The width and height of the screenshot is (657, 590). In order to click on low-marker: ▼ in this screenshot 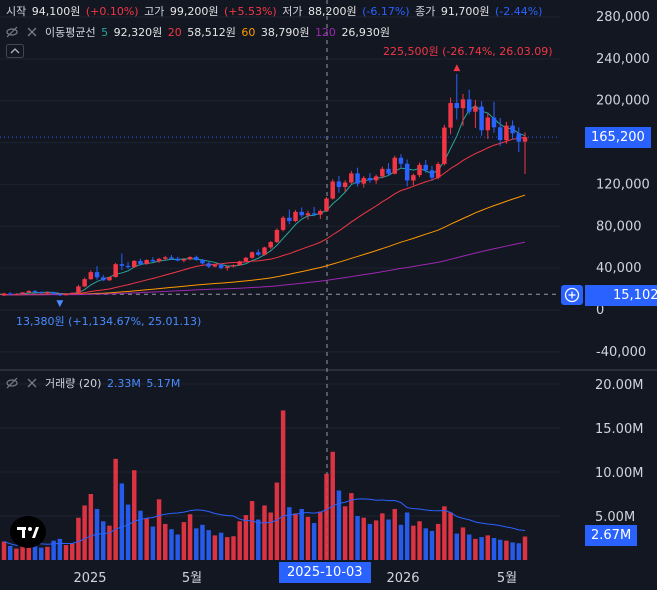, I will do `click(59, 304)`.